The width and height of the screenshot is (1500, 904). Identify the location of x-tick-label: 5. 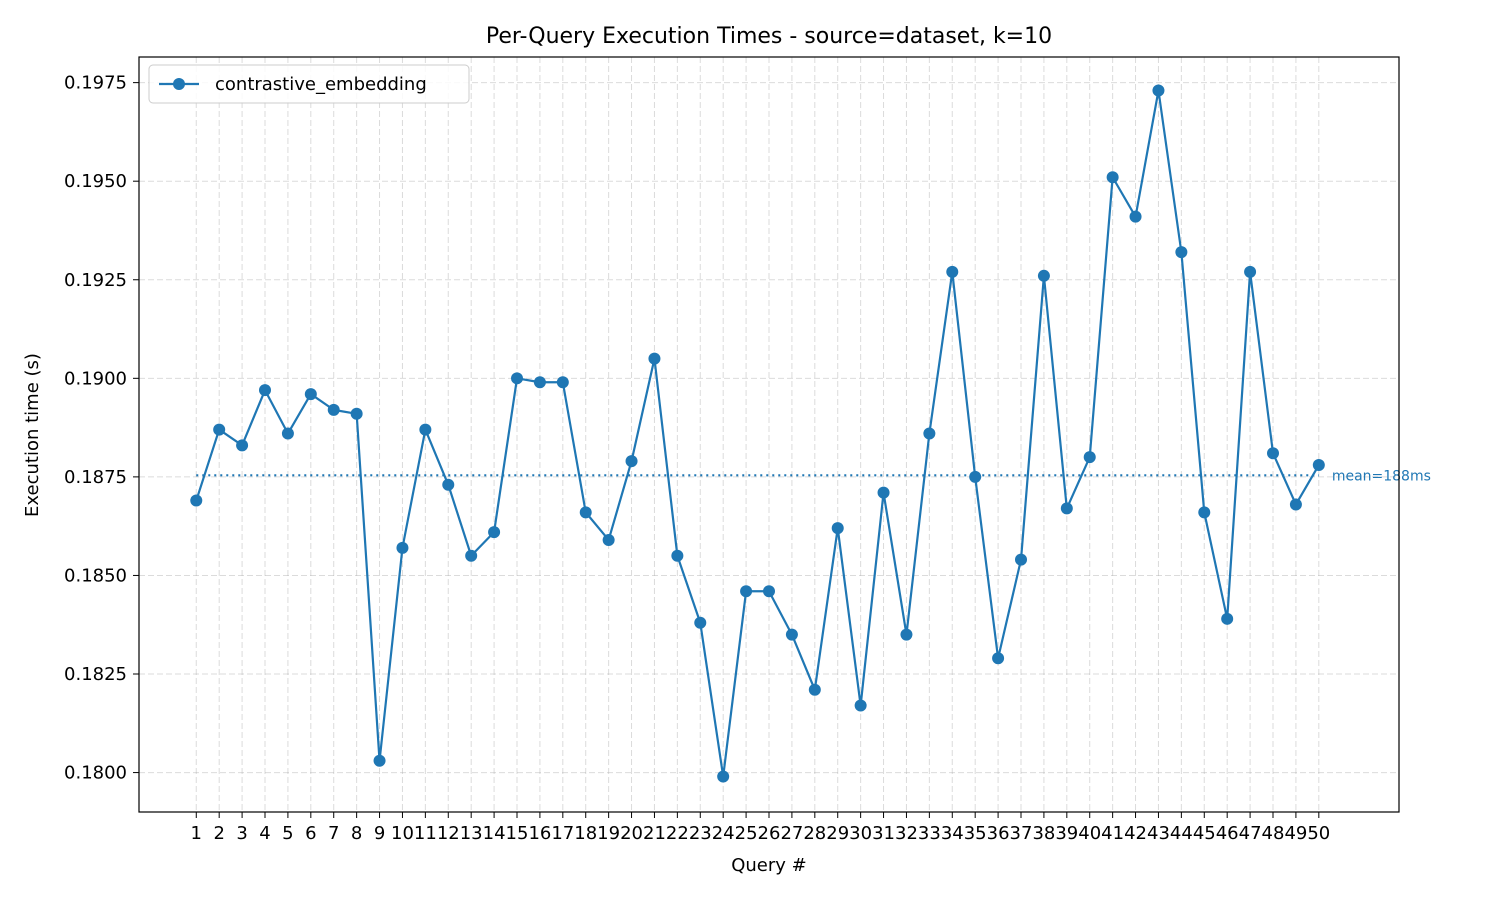
(287, 833).